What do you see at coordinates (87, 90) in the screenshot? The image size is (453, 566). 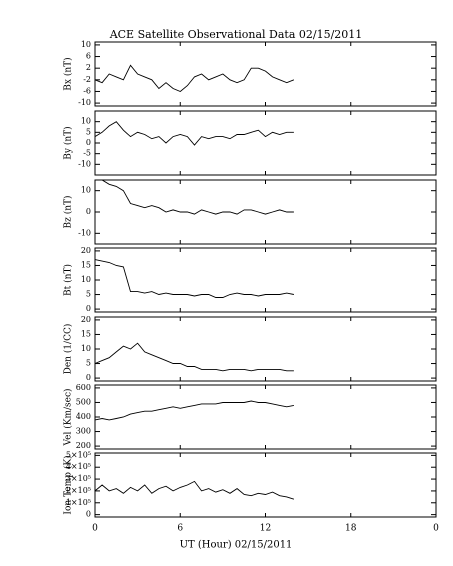 I see `y-tick-label: -6` at bounding box center [87, 90].